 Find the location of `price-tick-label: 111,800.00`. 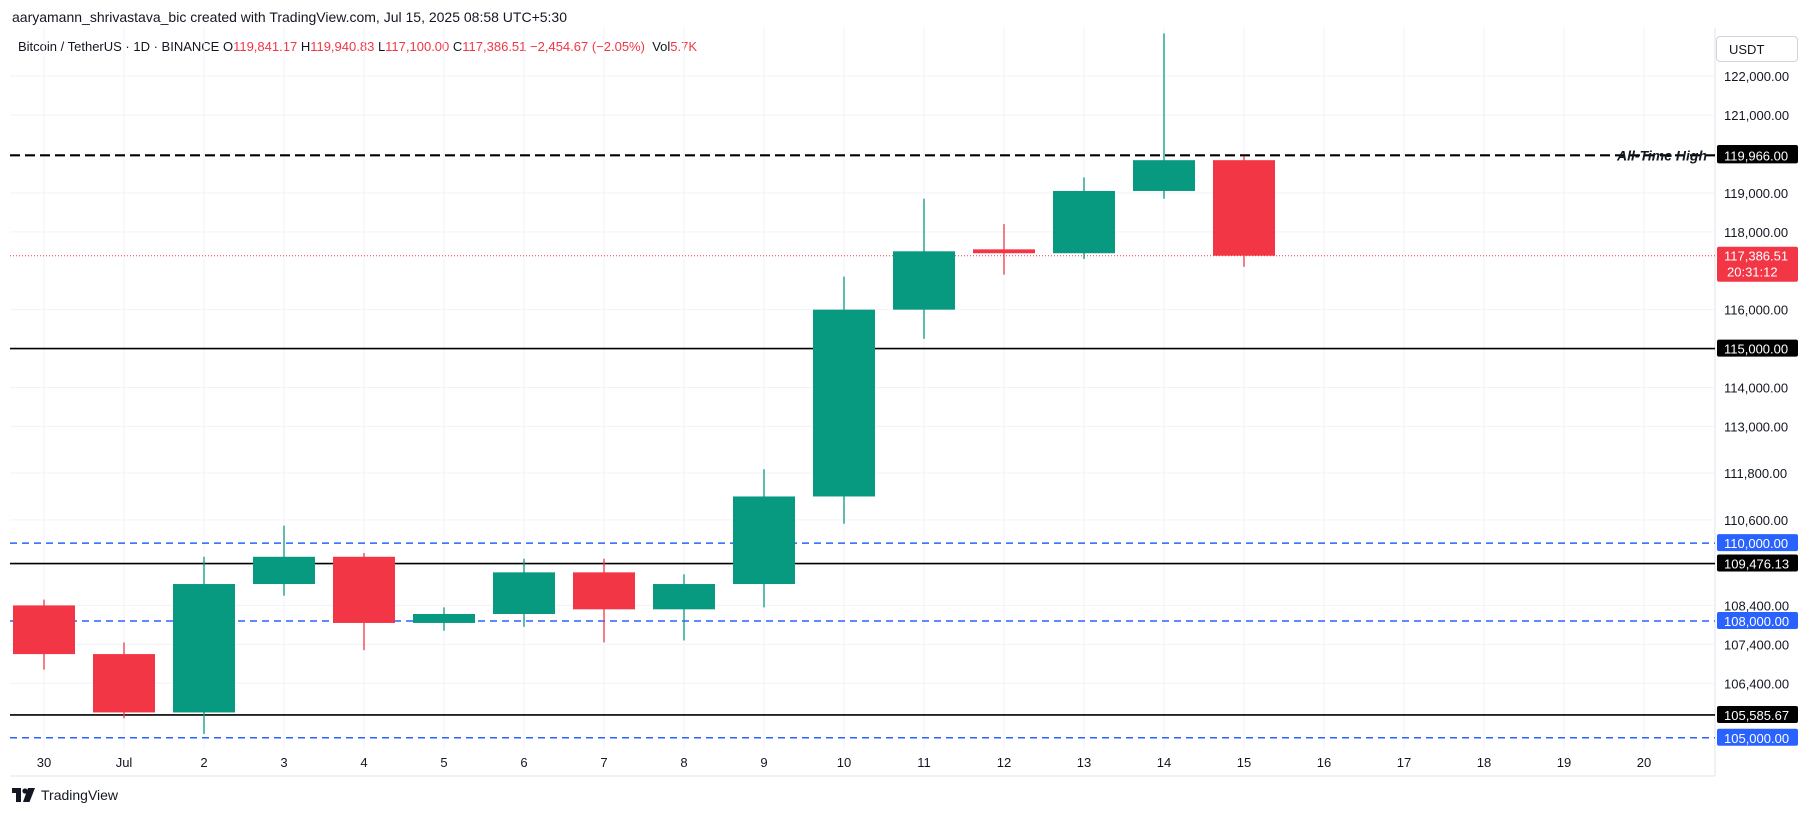

price-tick-label: 111,800.00 is located at coordinates (1755, 473).